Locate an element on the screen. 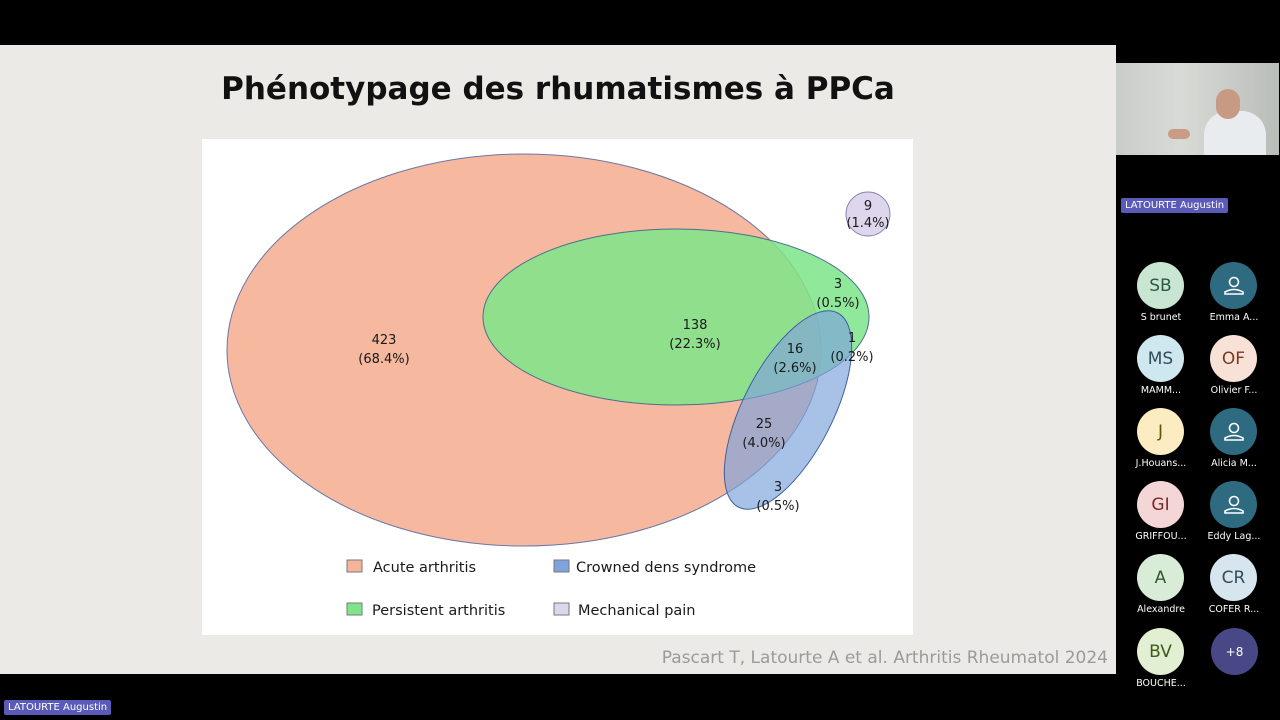 Image resolution: width=1280 pixels, height=720 pixels. avatar: SB is located at coordinates (1160, 285).